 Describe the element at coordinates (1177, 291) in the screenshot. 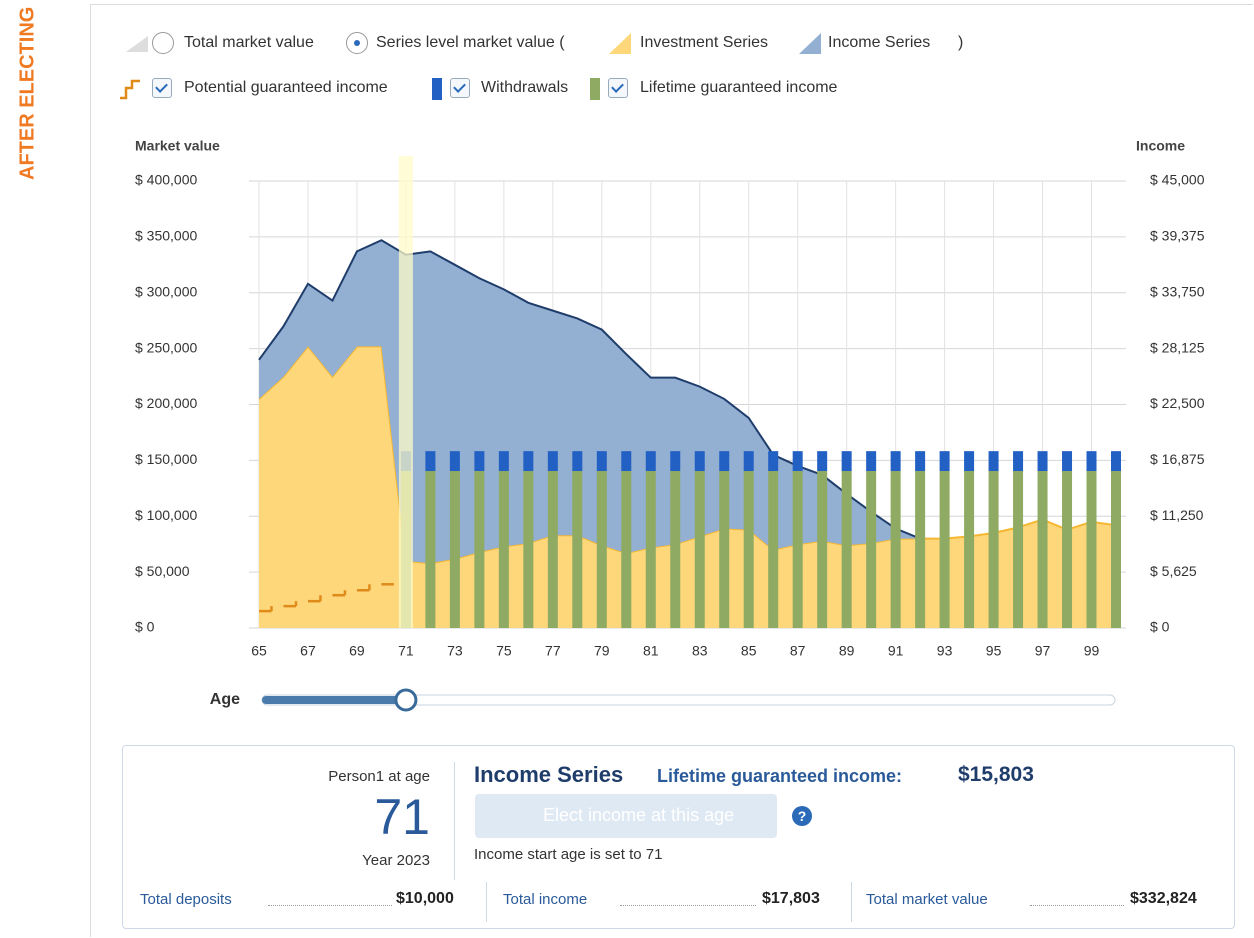

I see `y2-tick-label: $ 33,750` at that location.